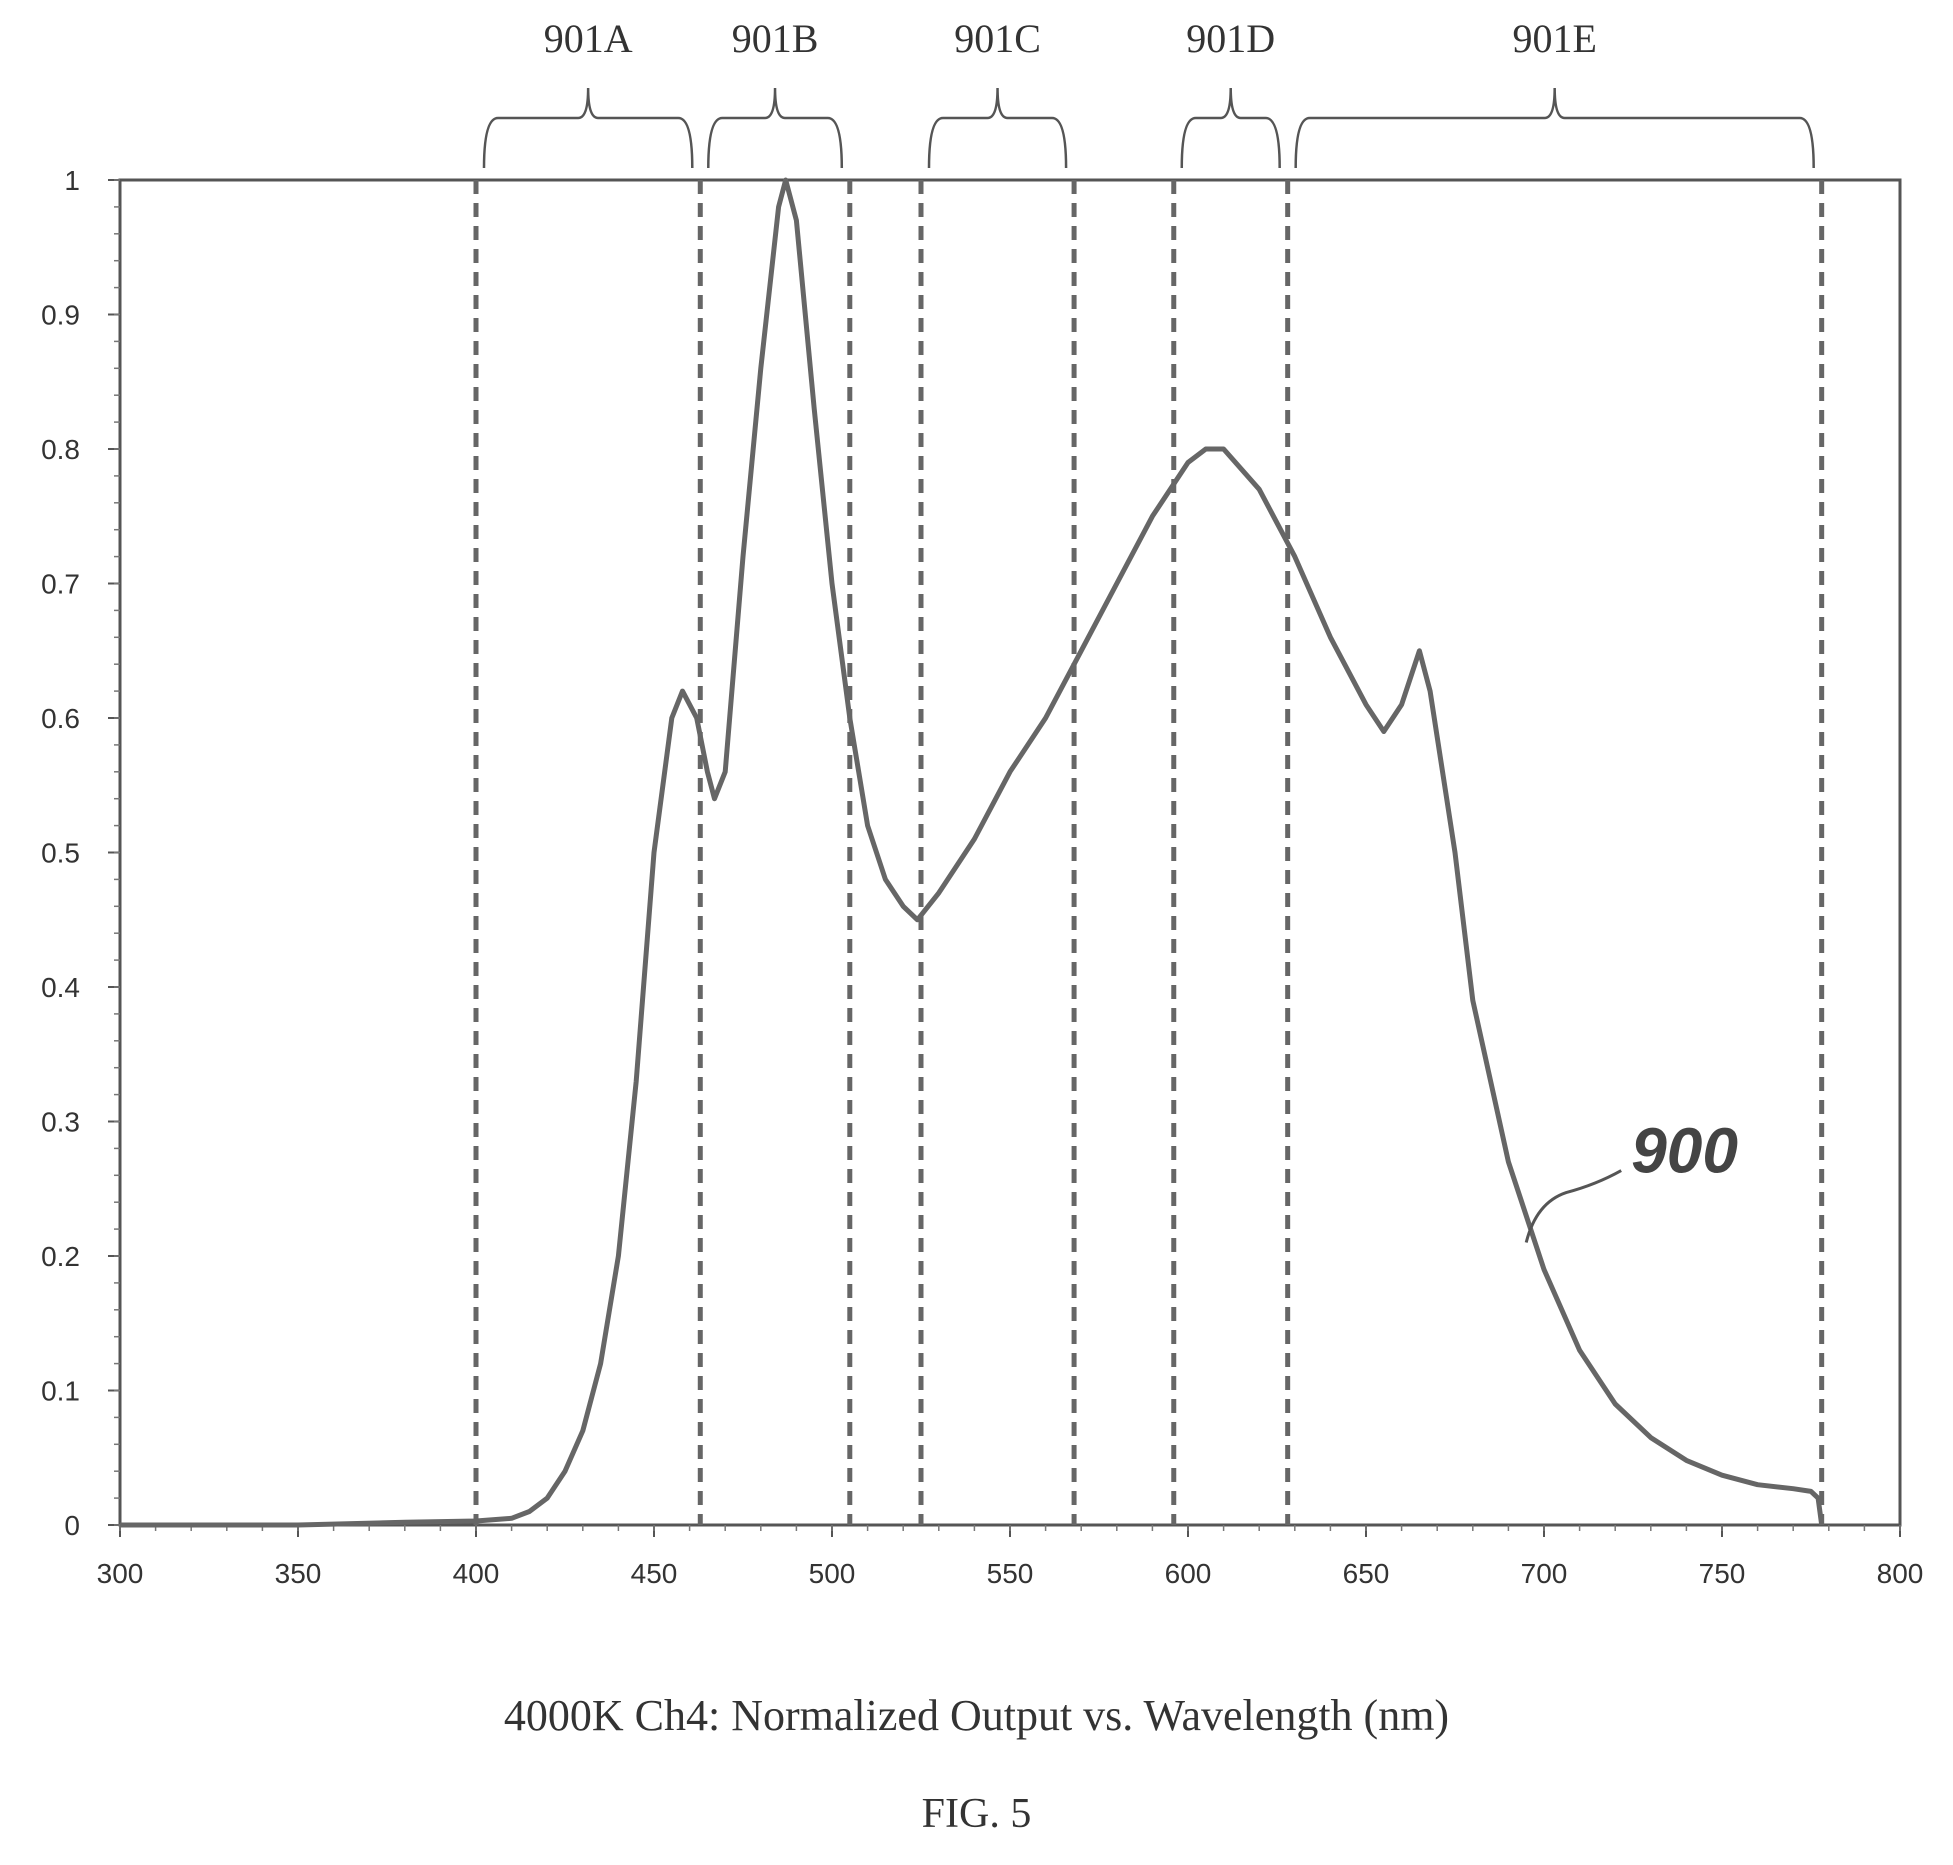  Describe the element at coordinates (832, 1573) in the screenshot. I see `x-tick-label: 500` at that location.